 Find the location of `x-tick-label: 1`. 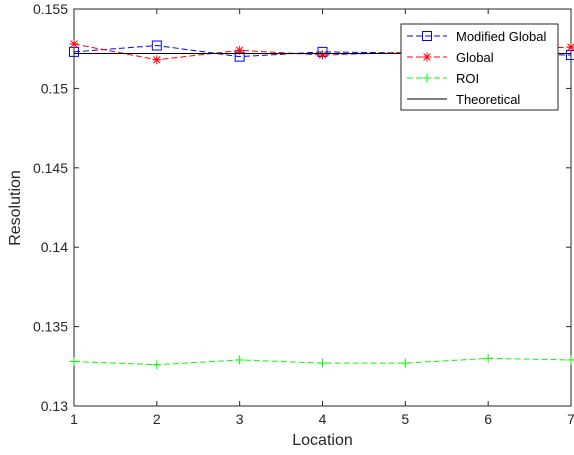

x-tick-label: 1 is located at coordinates (74, 419).